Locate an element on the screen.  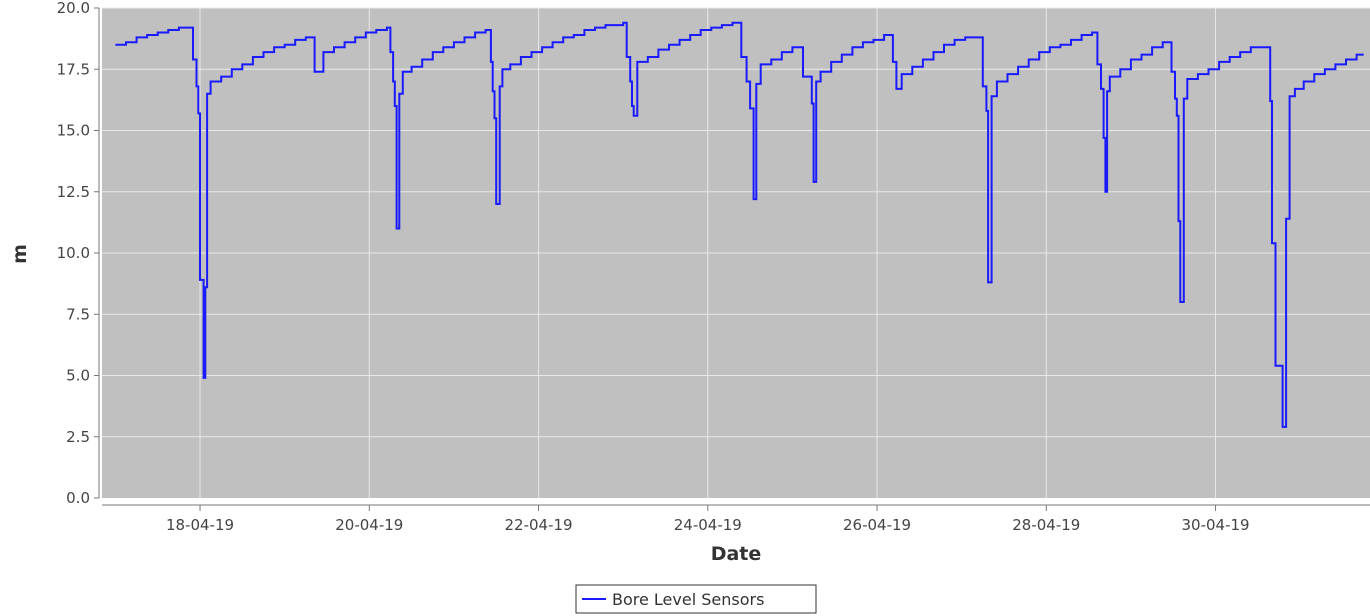
legend-label: Bore Level Sensors is located at coordinates (688, 599).